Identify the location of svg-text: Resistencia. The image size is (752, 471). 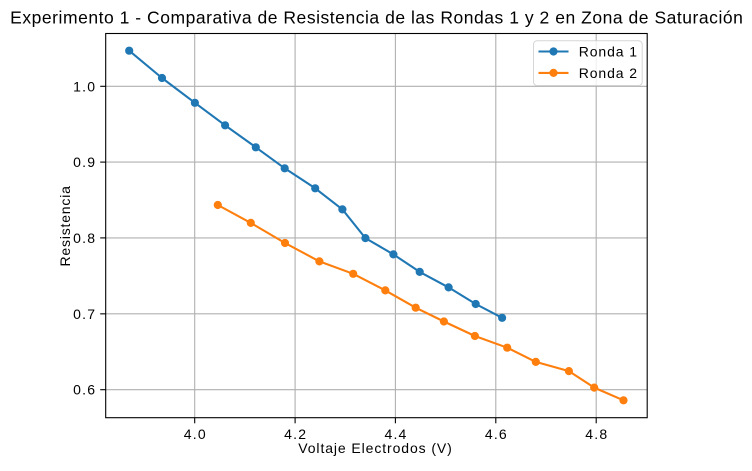
(65, 225).